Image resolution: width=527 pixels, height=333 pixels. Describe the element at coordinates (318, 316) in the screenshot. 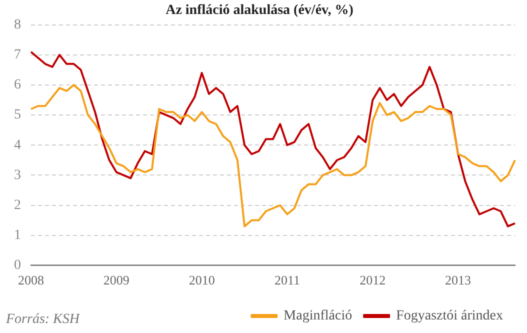

I see `legend-label: Maginfláció` at that location.